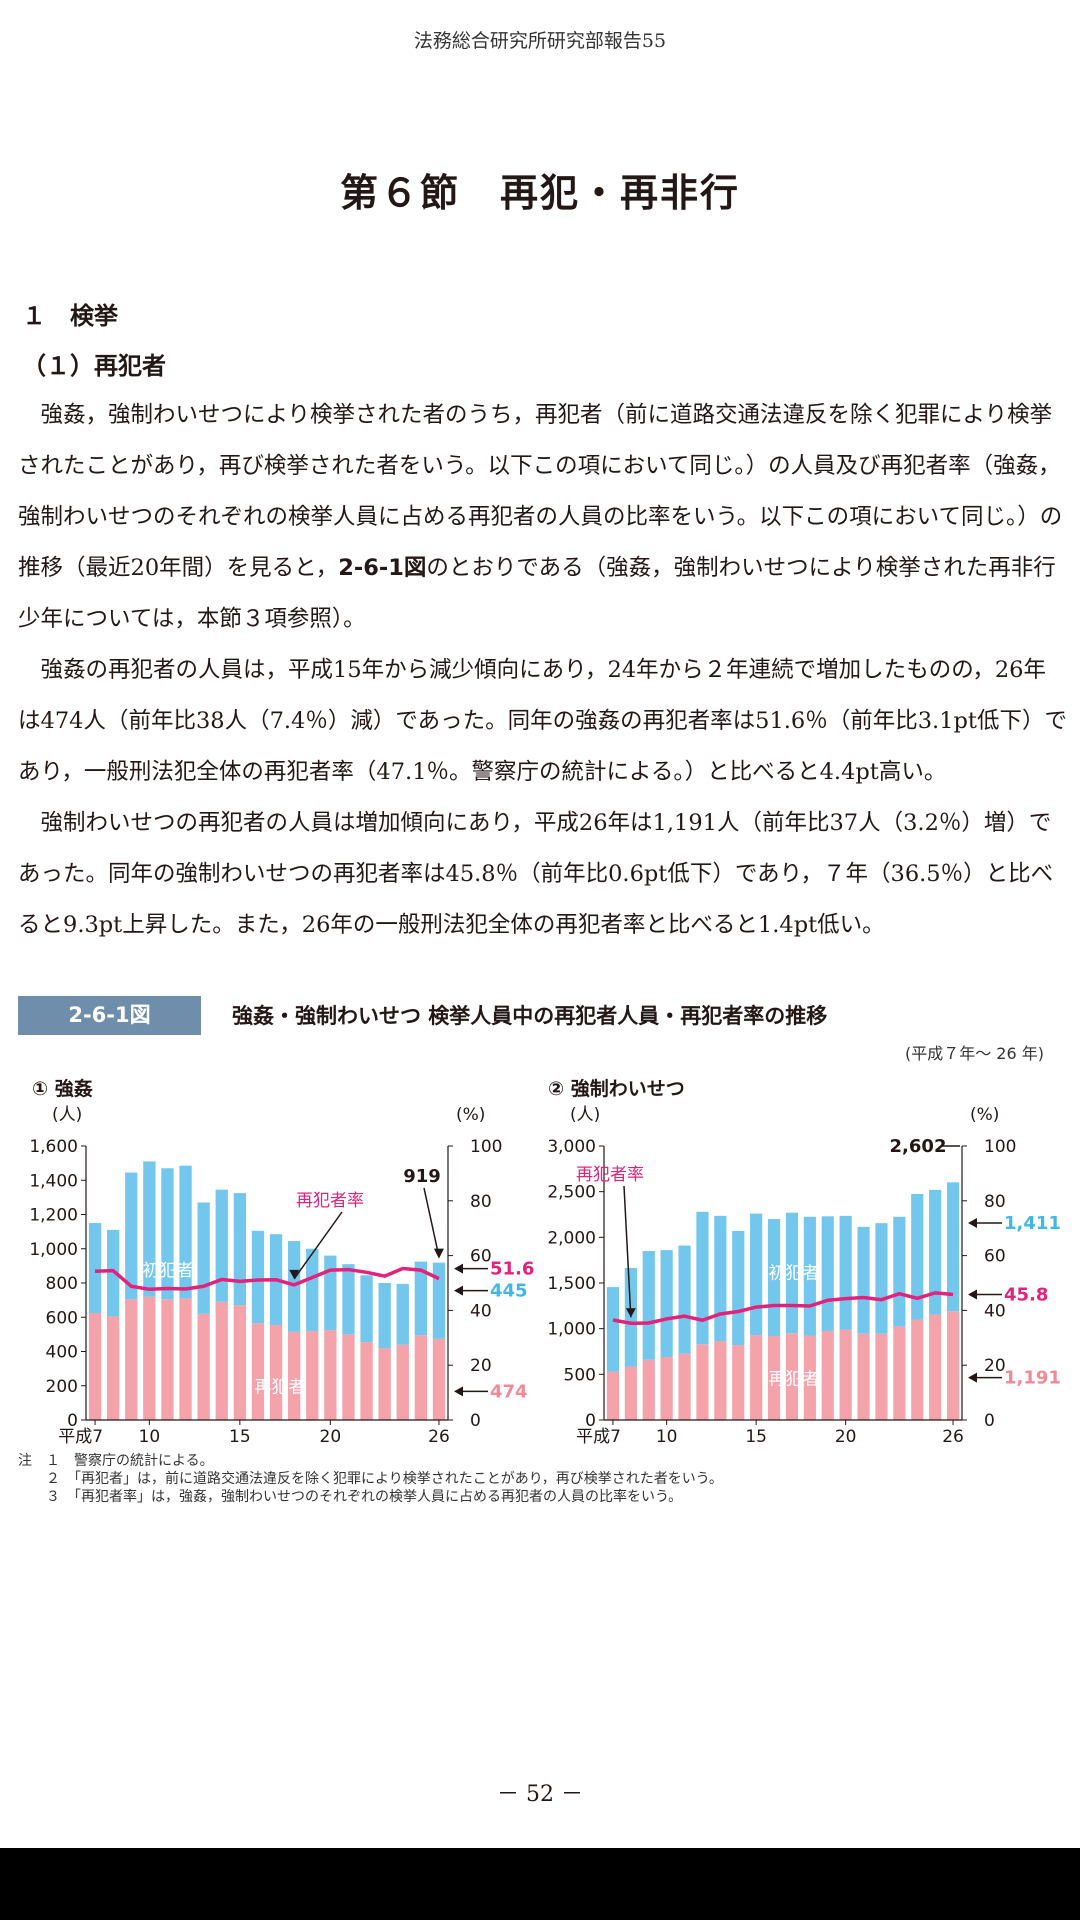 This screenshot has height=1920, width=1080. I want to click on running-header: 法務総合研究所研究部報告55, so click(540, 41).